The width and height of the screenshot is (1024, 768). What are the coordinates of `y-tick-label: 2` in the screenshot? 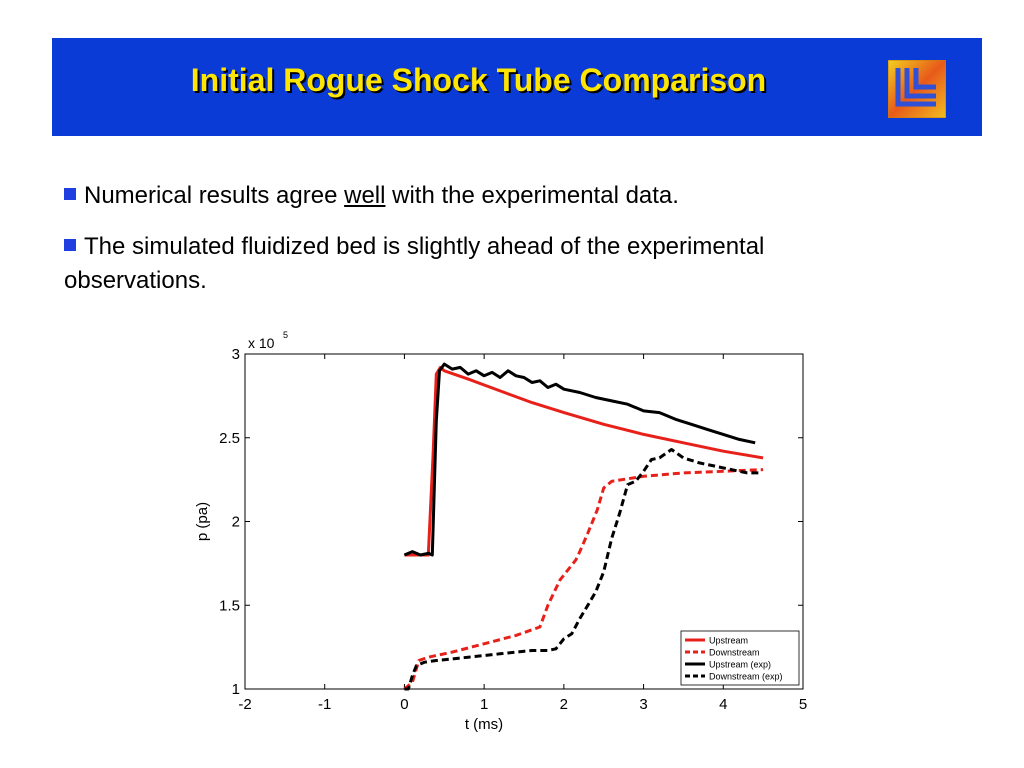 It's located at (236, 522).